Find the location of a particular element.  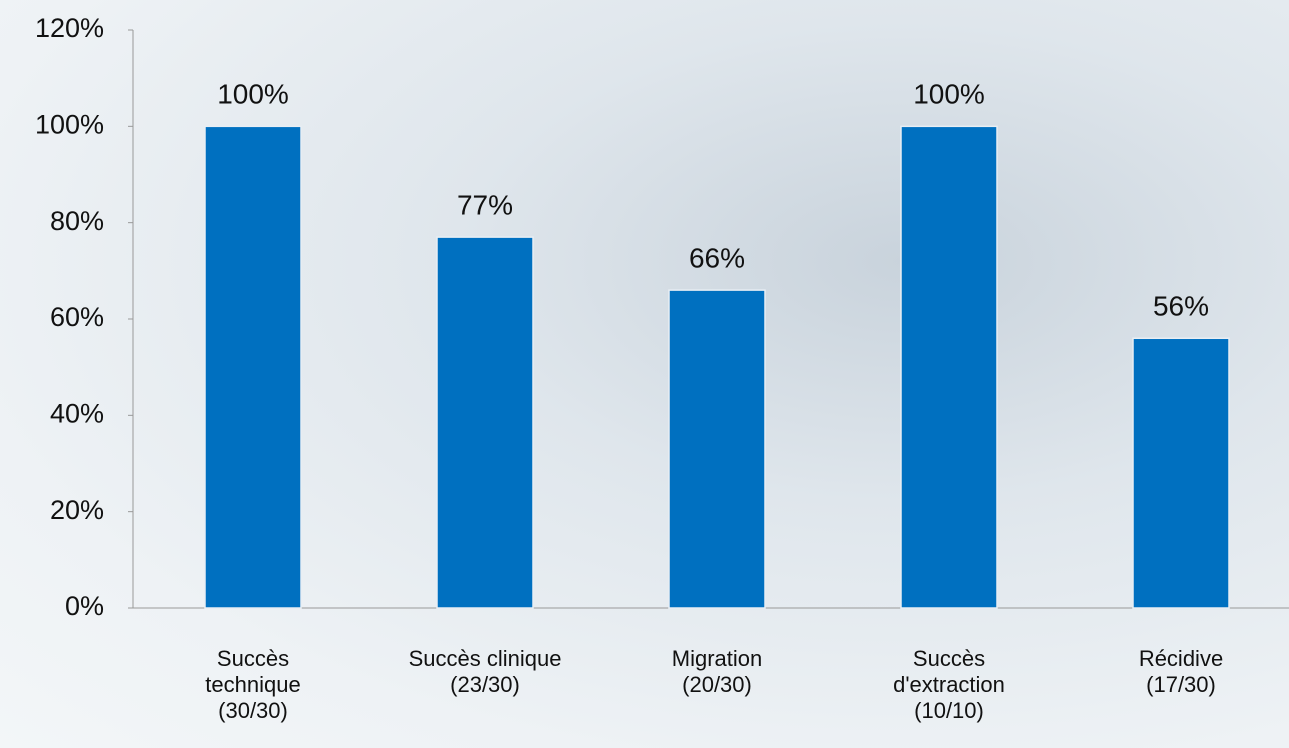

x-tick-label: Migration (20/30) is located at coordinates (717, 671).